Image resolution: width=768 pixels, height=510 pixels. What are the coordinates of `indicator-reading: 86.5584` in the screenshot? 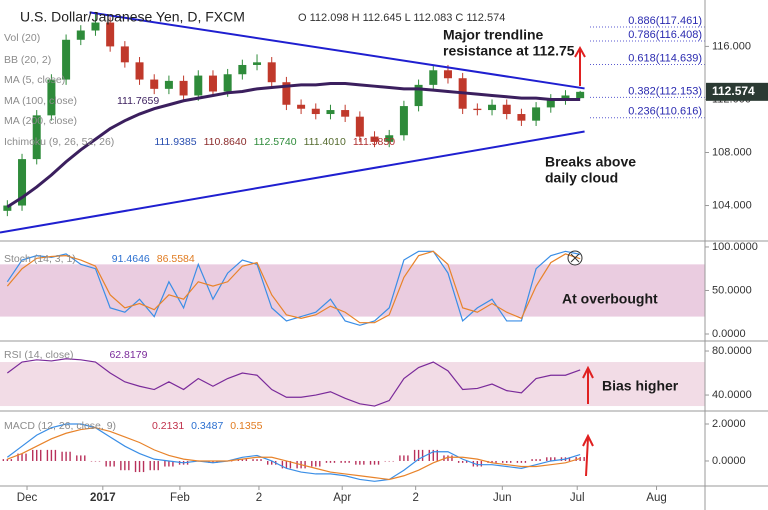 It's located at (176, 259).